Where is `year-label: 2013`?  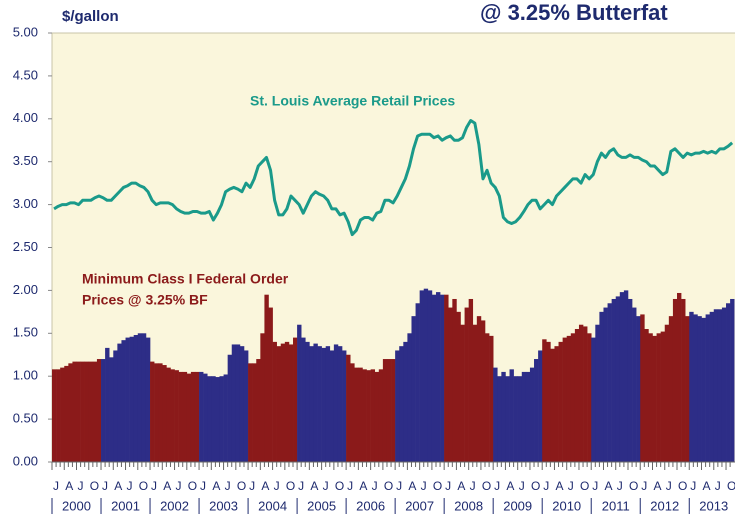
year-label: 2013 is located at coordinates (713, 505).